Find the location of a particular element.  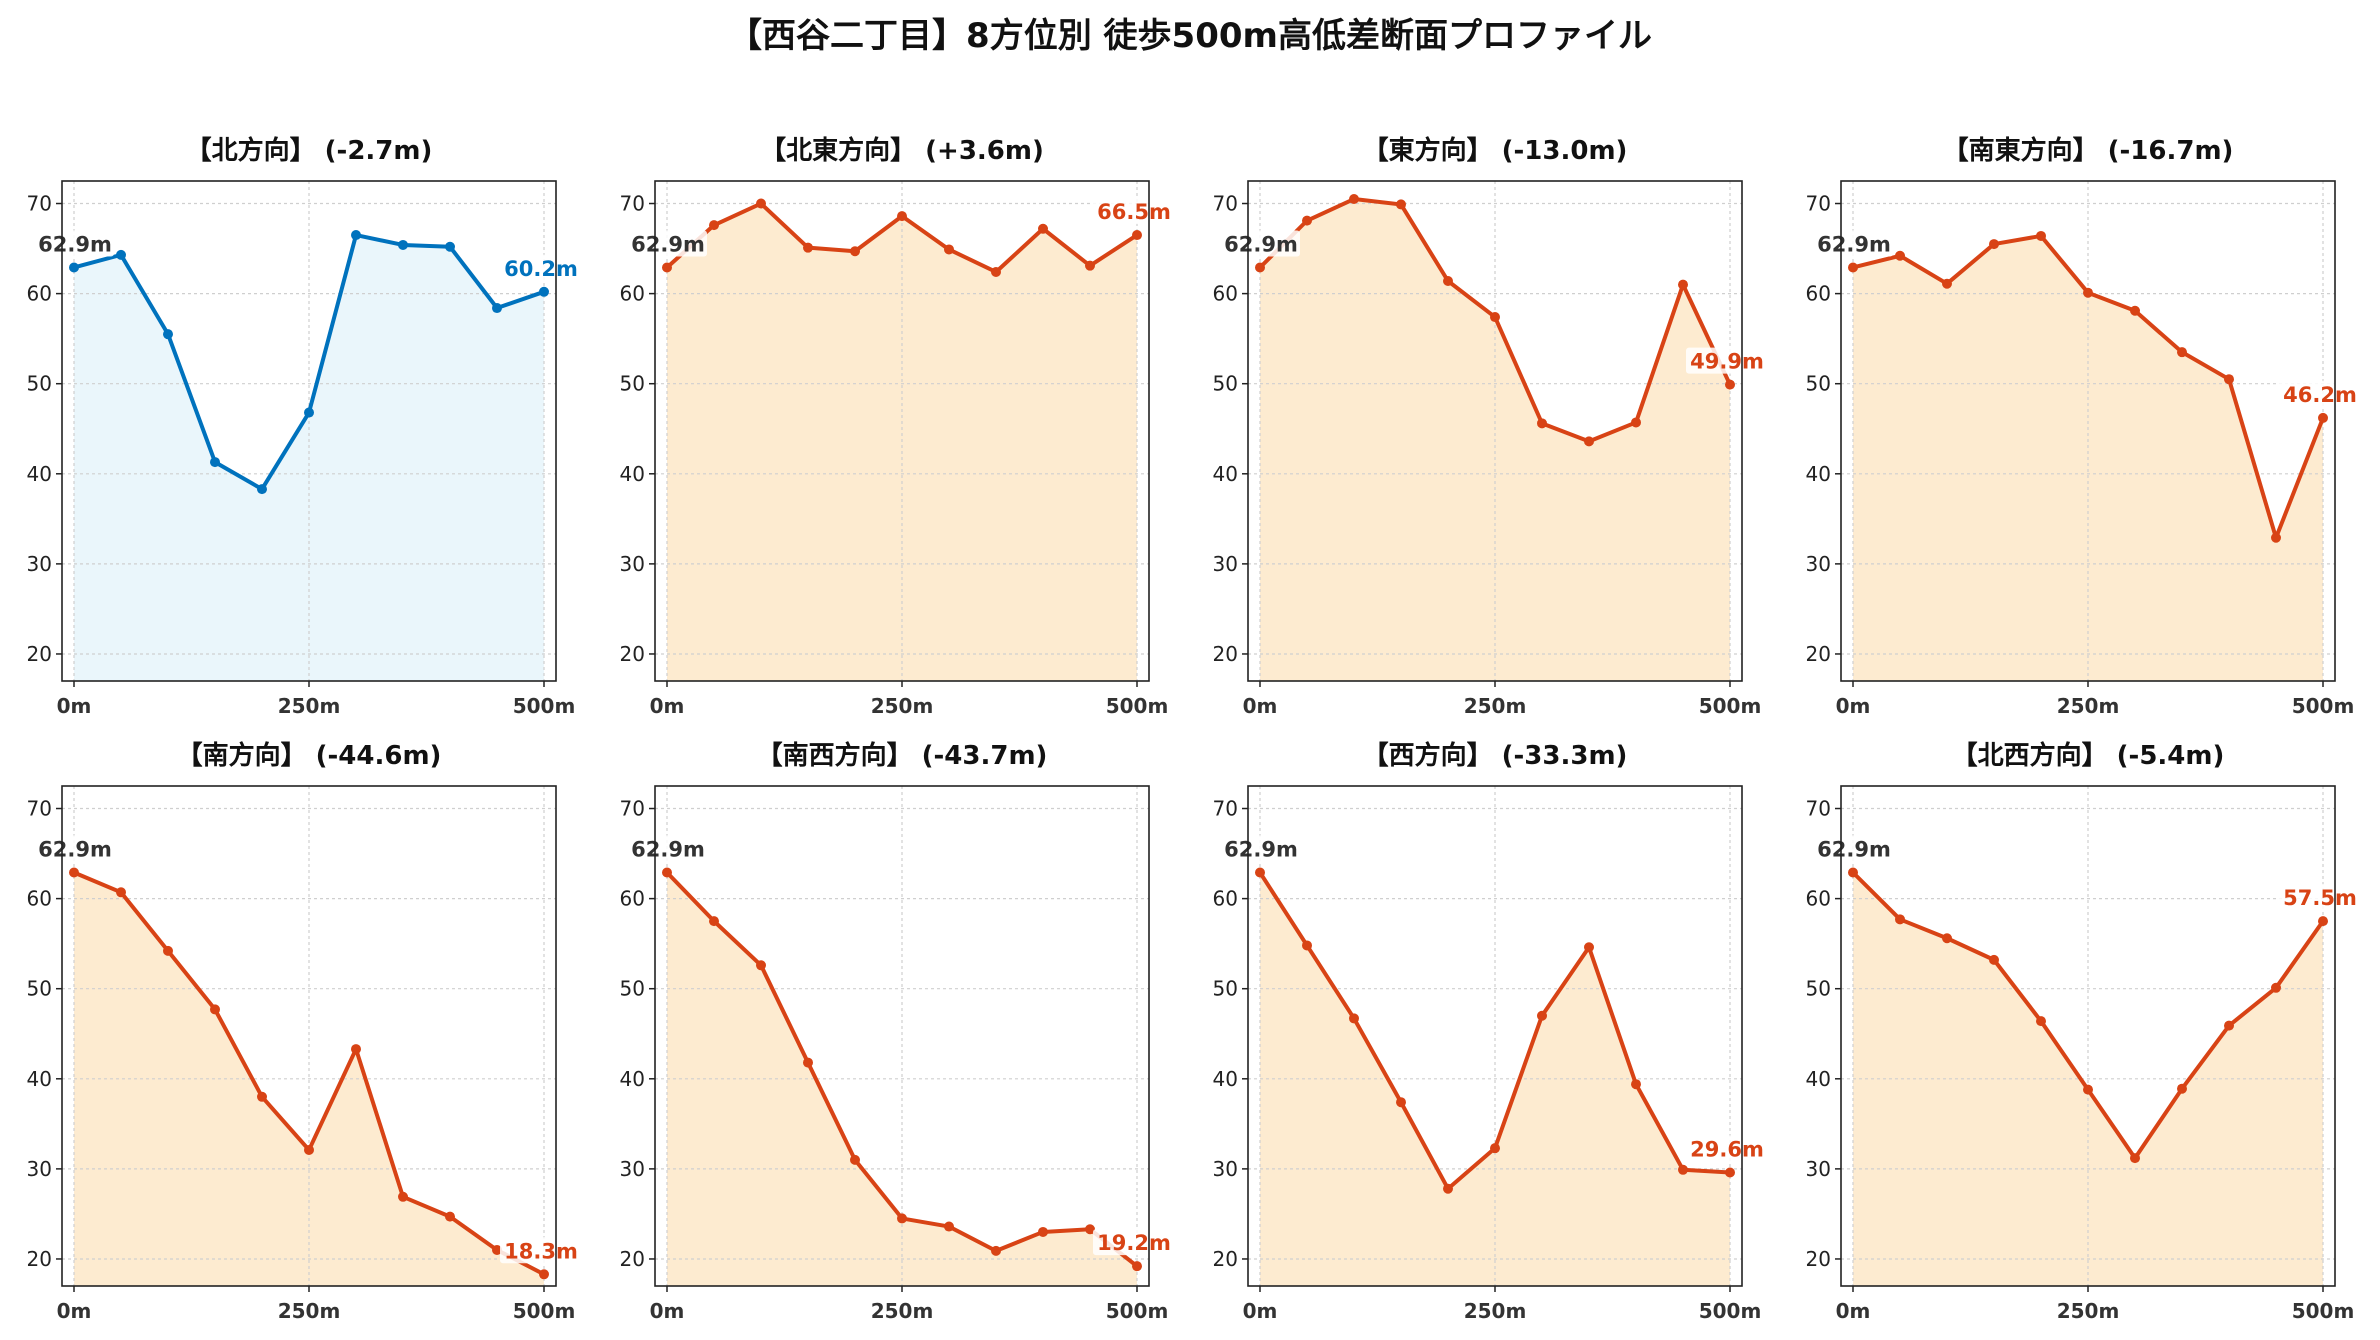

area-fill is located at coordinates (1495, 1079).